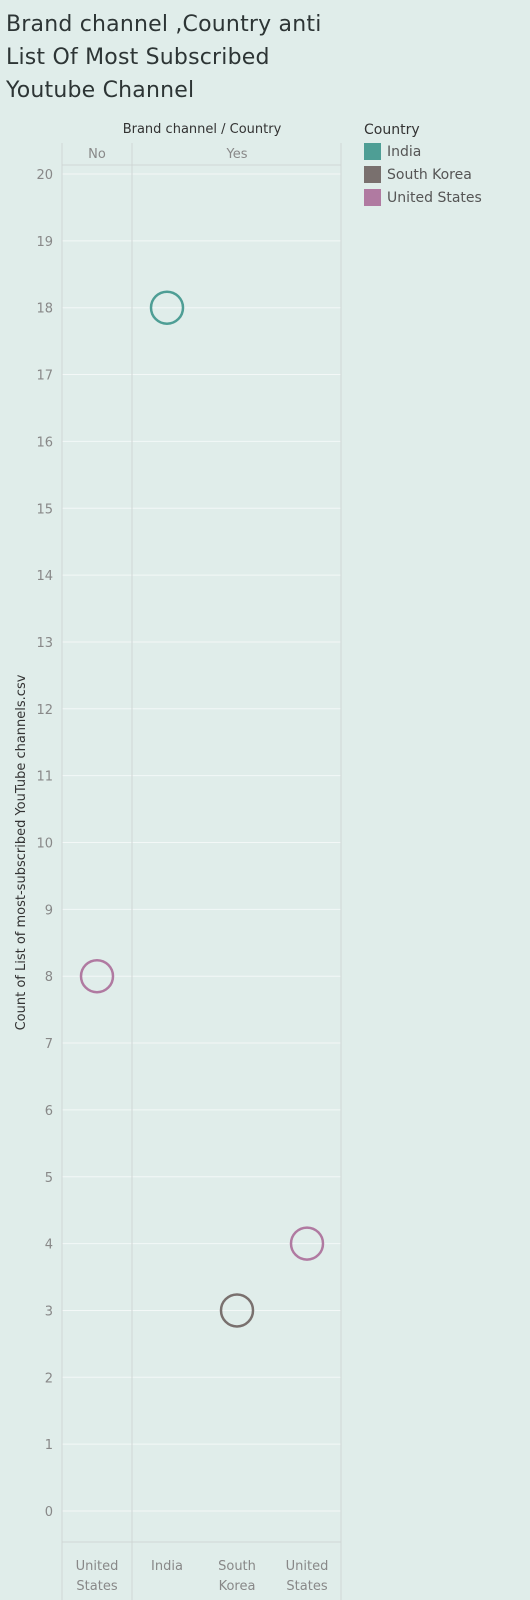  Describe the element at coordinates (44, 376) in the screenshot. I see `y-tick-label: 17` at that location.